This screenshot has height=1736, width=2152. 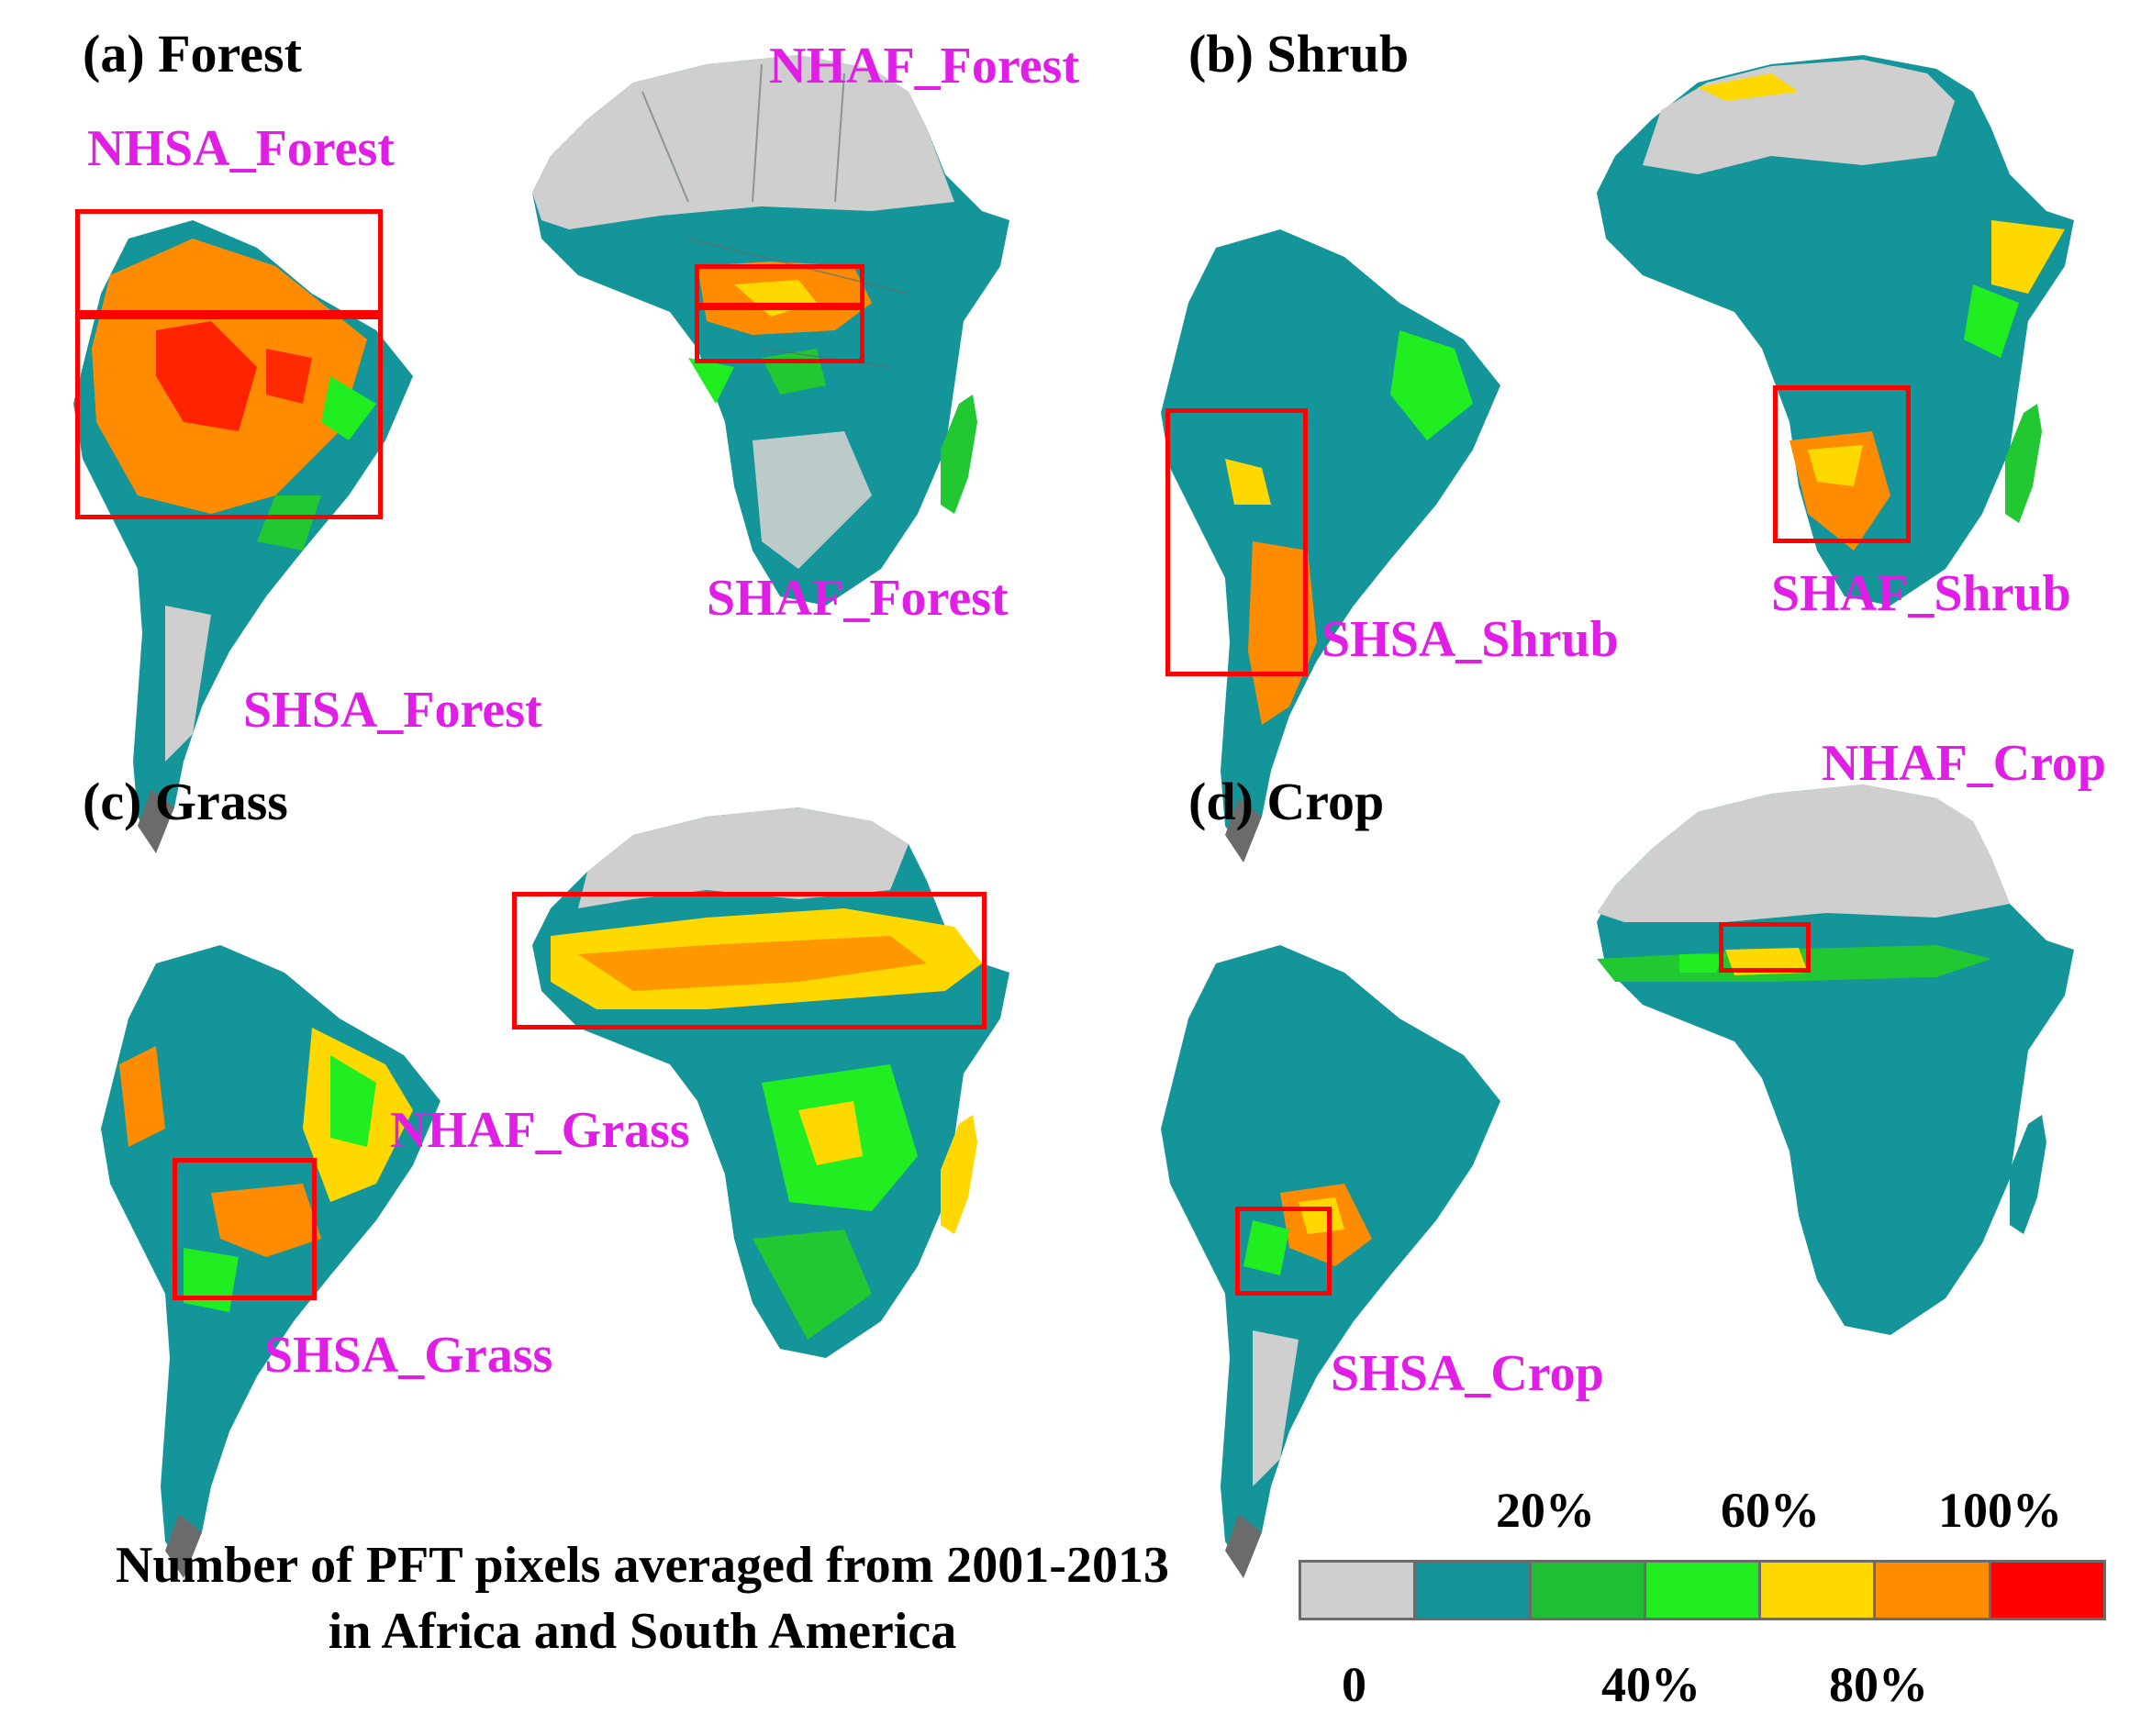 What do you see at coordinates (540, 1130) in the screenshot?
I see `label-nhaf-grass: NHAF_Grass` at bounding box center [540, 1130].